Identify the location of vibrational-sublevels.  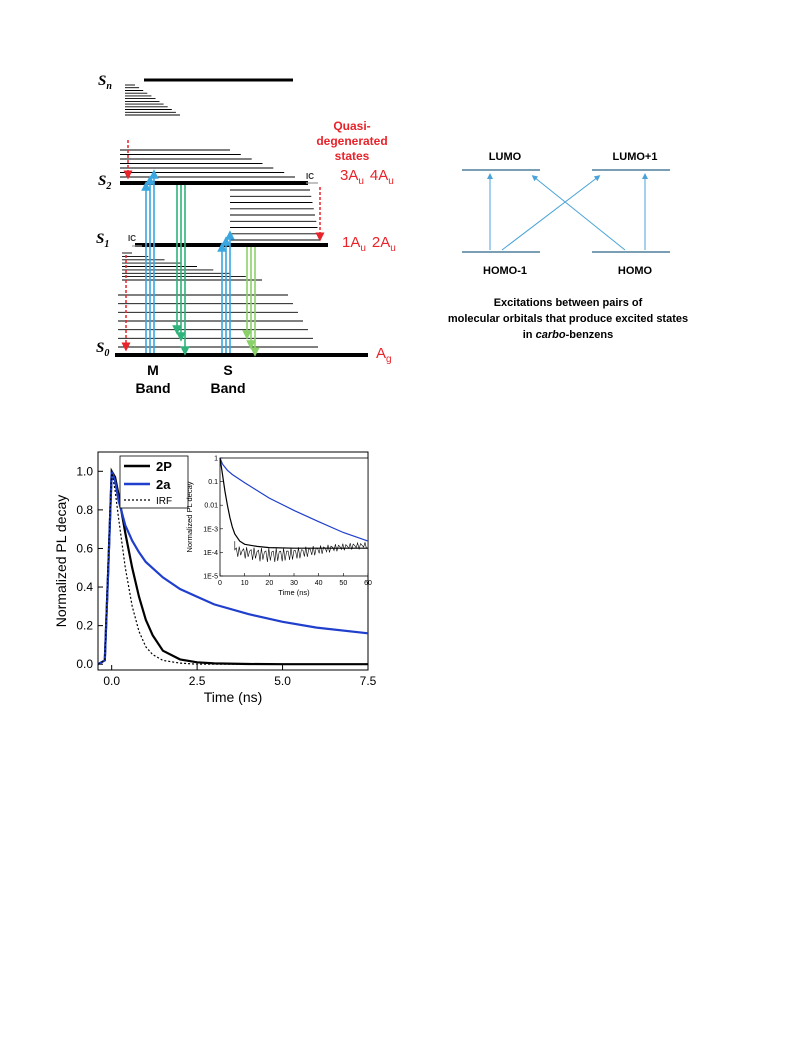
(219, 216).